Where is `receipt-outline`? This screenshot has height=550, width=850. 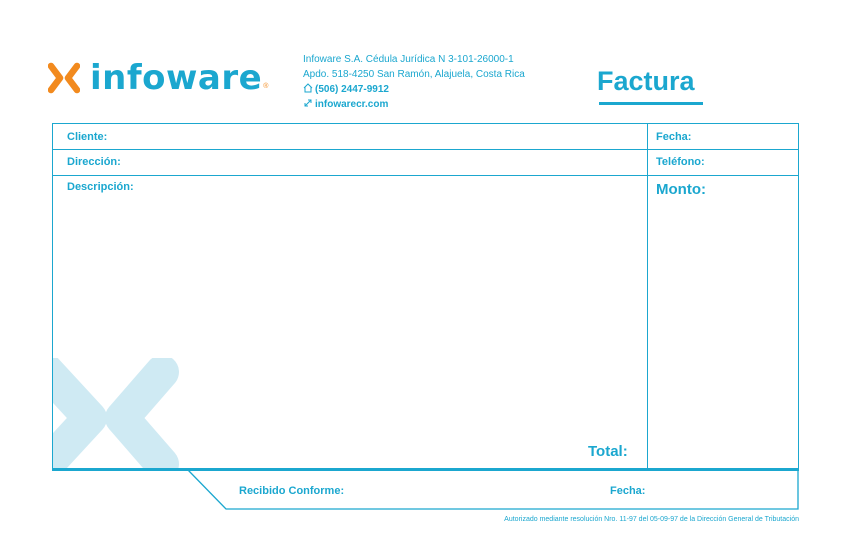 receipt-outline is located at coordinates (493, 489).